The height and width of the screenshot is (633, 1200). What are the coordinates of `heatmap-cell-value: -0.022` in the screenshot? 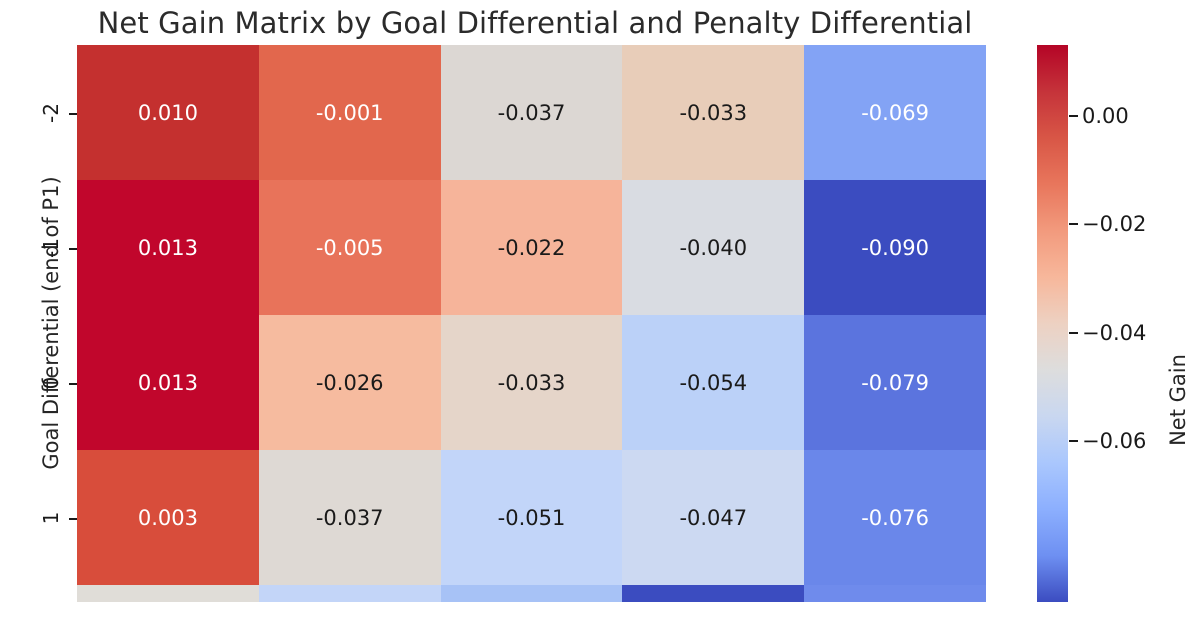 It's located at (531, 247).